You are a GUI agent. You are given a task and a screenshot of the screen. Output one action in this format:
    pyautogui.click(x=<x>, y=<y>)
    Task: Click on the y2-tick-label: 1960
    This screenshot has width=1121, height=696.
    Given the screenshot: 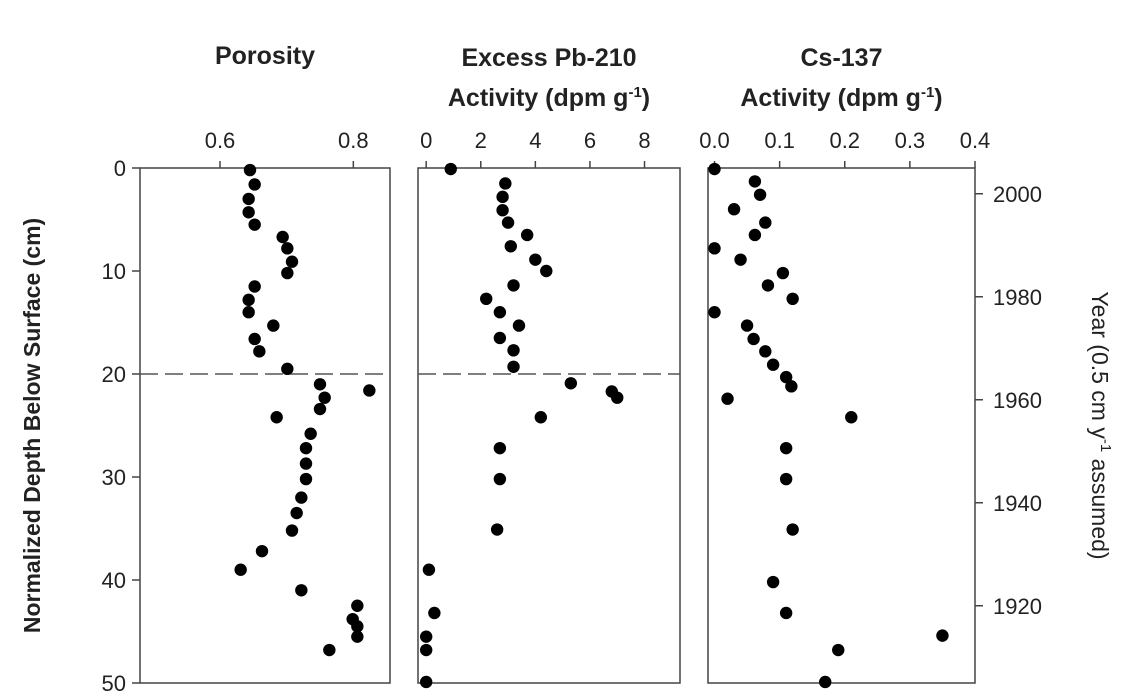 What is the action you would take?
    pyautogui.click(x=1017, y=400)
    